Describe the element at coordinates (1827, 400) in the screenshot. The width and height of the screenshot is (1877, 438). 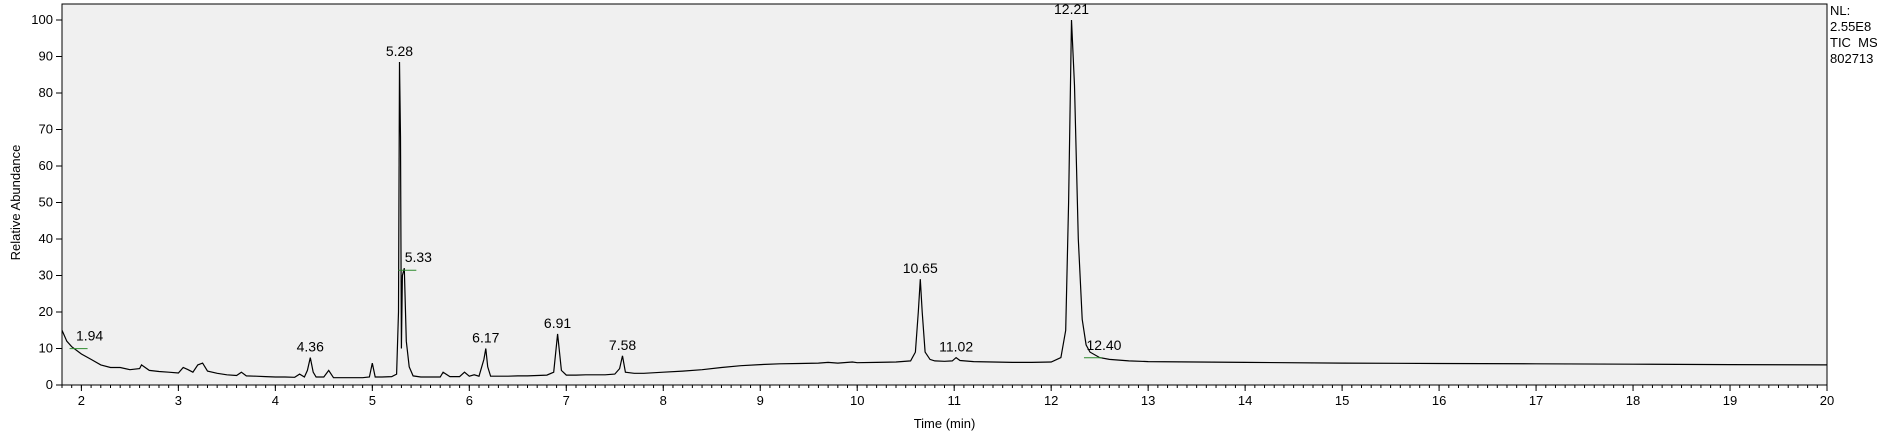
I see `x-tick-label: 20` at that location.